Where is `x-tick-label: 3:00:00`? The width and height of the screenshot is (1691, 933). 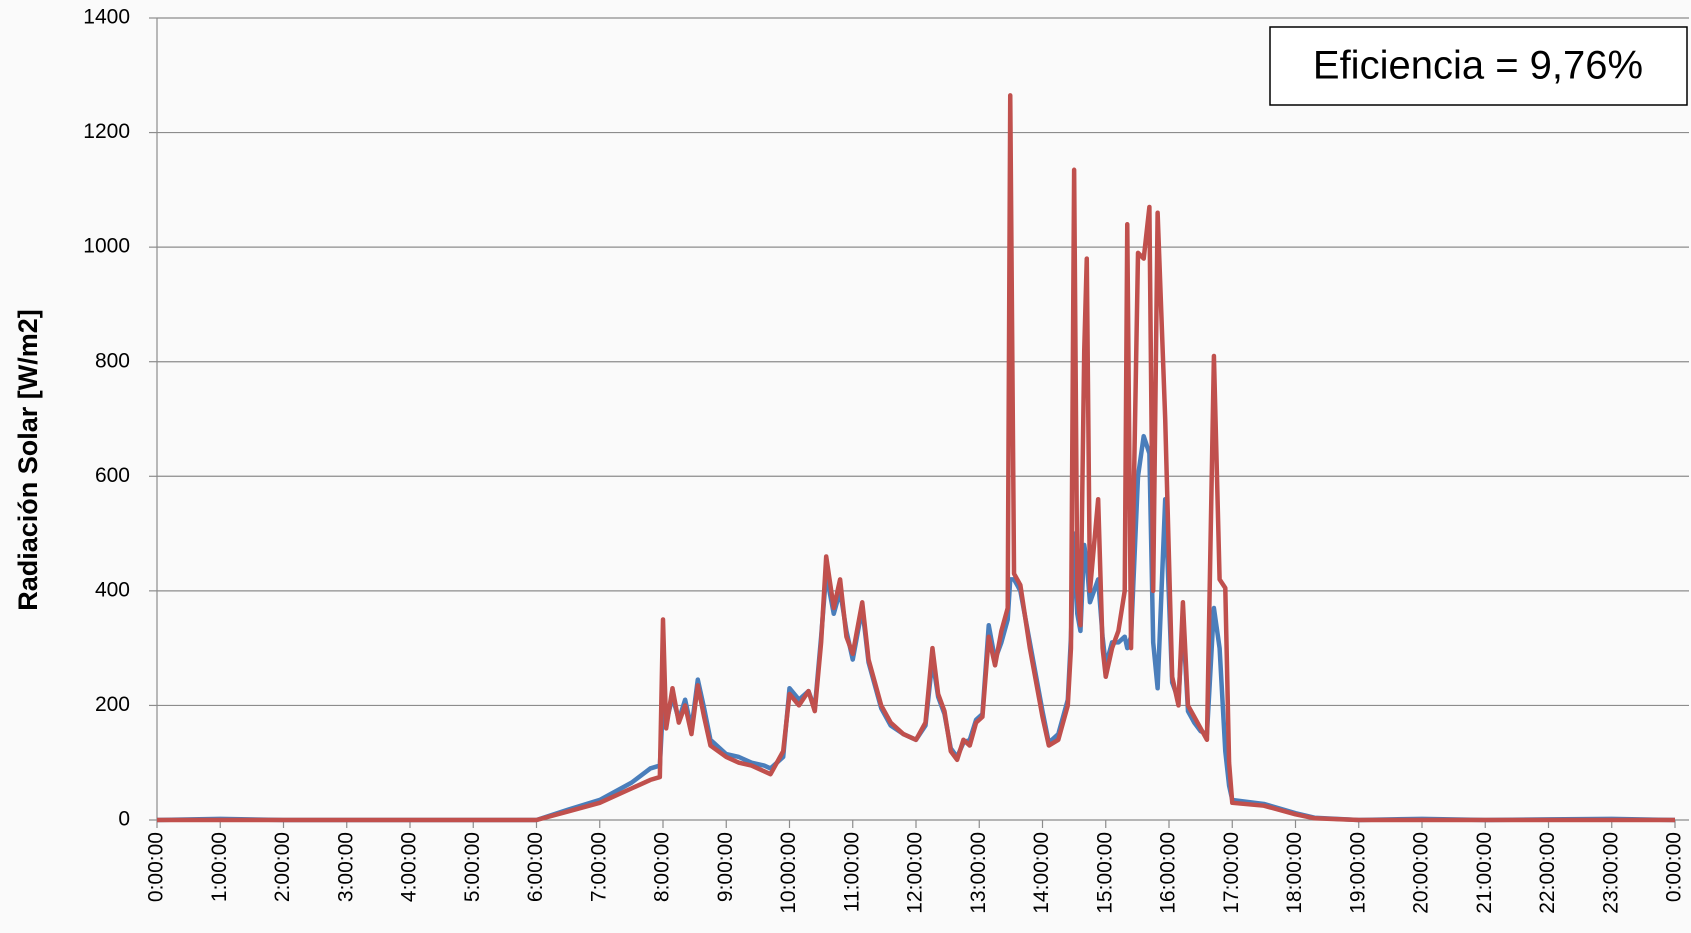
x-tick-label: 3:00:00 is located at coordinates (345, 867).